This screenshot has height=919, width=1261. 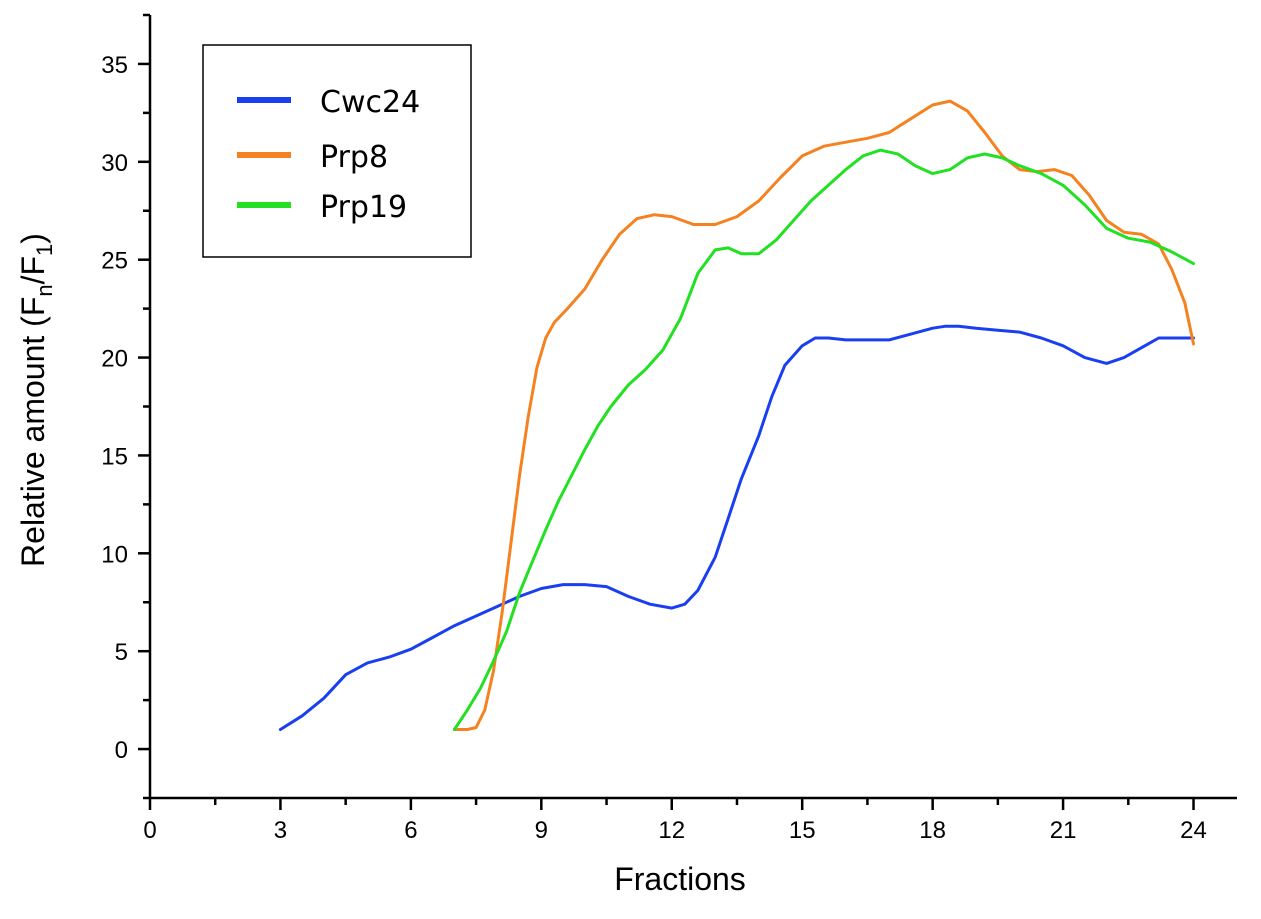 I want to click on x-tick-label: 18, so click(x=932, y=830).